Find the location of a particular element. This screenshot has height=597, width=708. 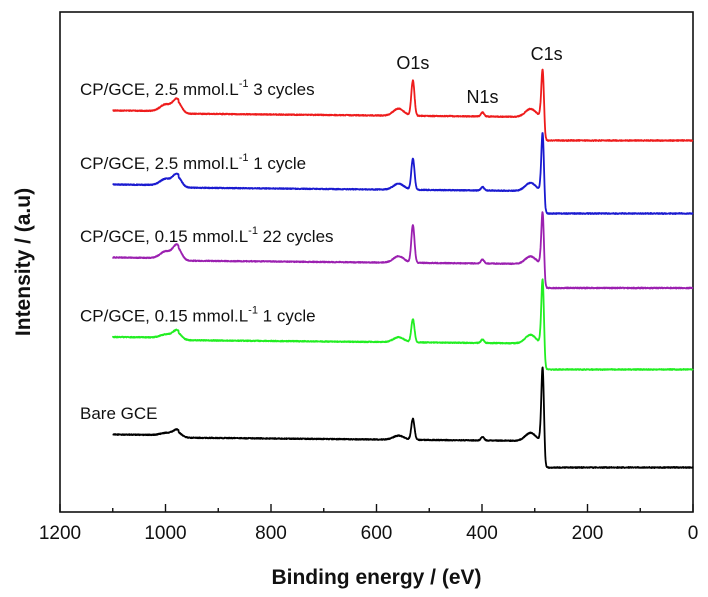

series-label: Bare GCE is located at coordinates (118, 413).